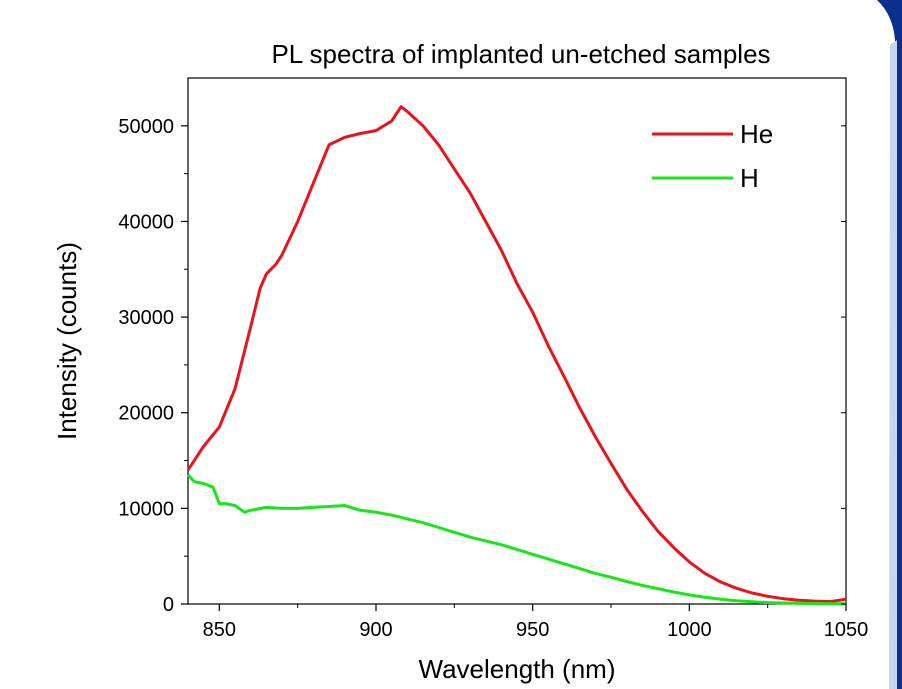  What do you see at coordinates (146, 414) in the screenshot?
I see `y-tick-label: 20000` at bounding box center [146, 414].